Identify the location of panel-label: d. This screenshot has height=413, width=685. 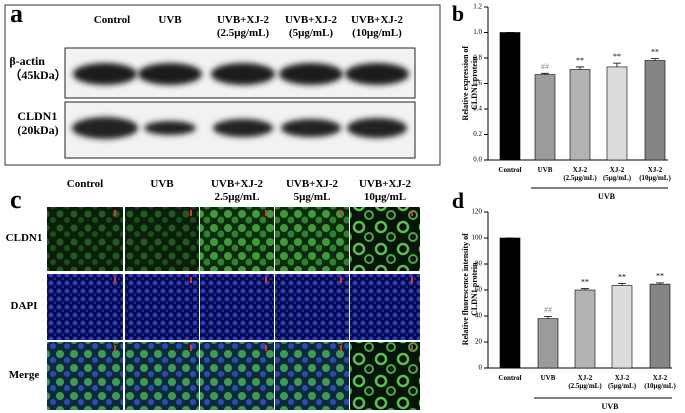
(458, 200).